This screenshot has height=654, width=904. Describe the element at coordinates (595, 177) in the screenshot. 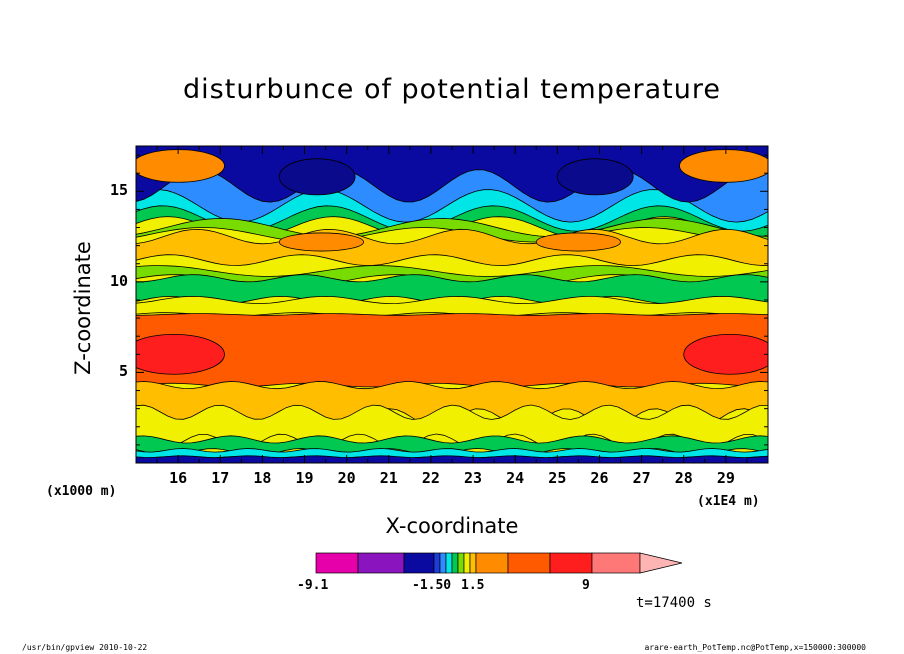

I see `cold-core-right` at that location.